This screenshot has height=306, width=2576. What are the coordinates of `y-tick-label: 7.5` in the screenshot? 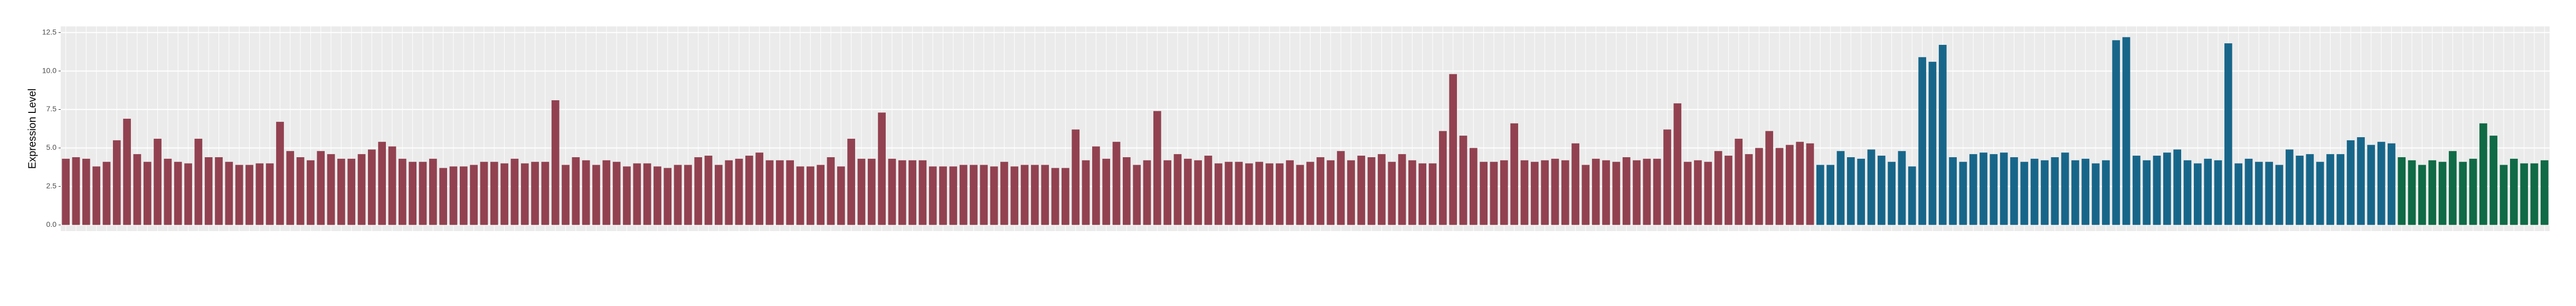 It's located at (51, 108).